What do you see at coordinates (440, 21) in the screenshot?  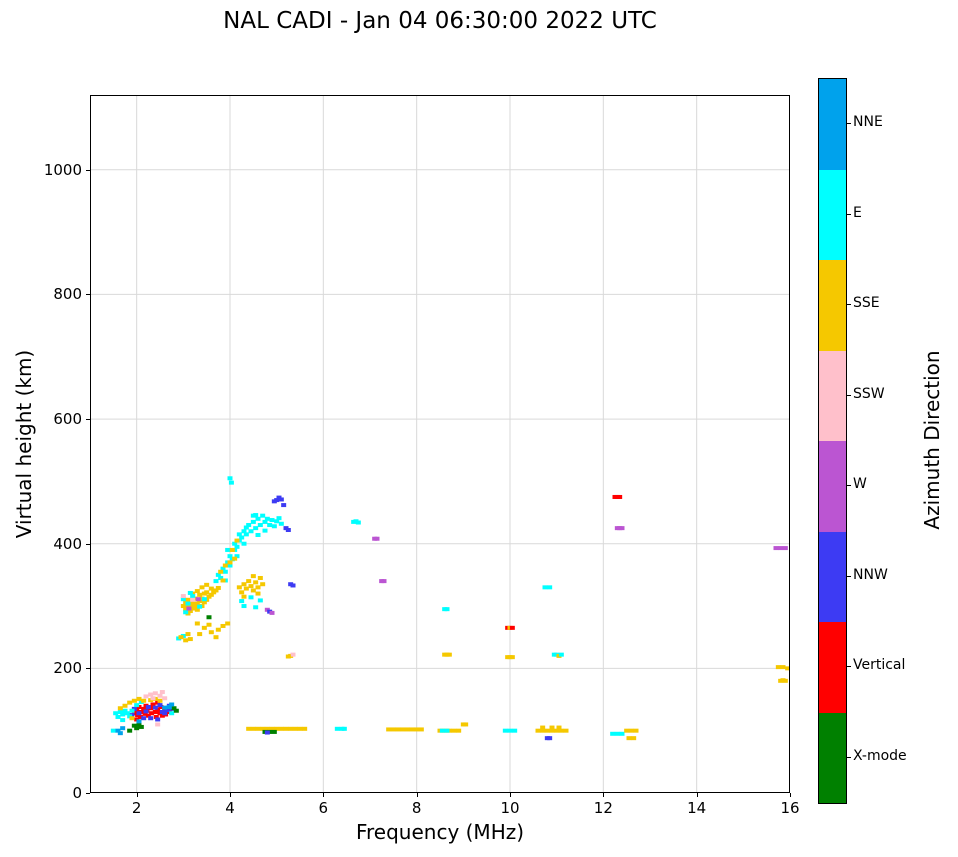 I see `chart-title: NAL CADI - Jan 04 06:30:00 2022 UTC` at bounding box center [440, 21].